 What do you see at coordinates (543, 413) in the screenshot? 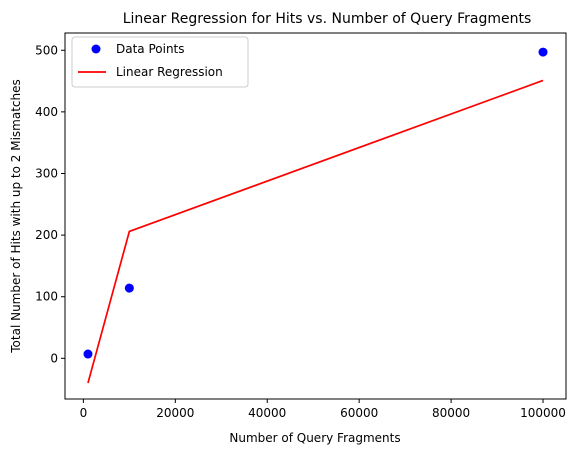
I see `x-tick-label: 100000` at bounding box center [543, 413].